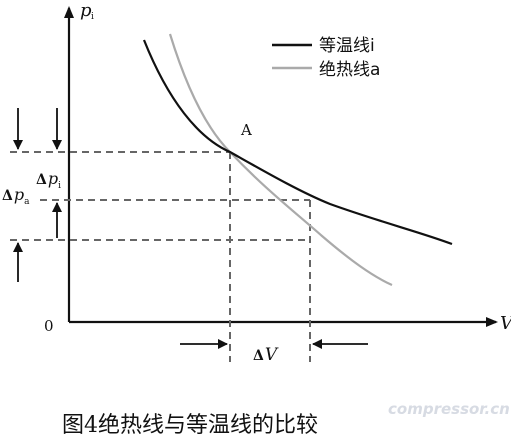 The width and height of the screenshot is (511, 446). Describe the element at coordinates (347, 46) in the screenshot. I see `legend-isothermal-label: 等温线i` at that location.